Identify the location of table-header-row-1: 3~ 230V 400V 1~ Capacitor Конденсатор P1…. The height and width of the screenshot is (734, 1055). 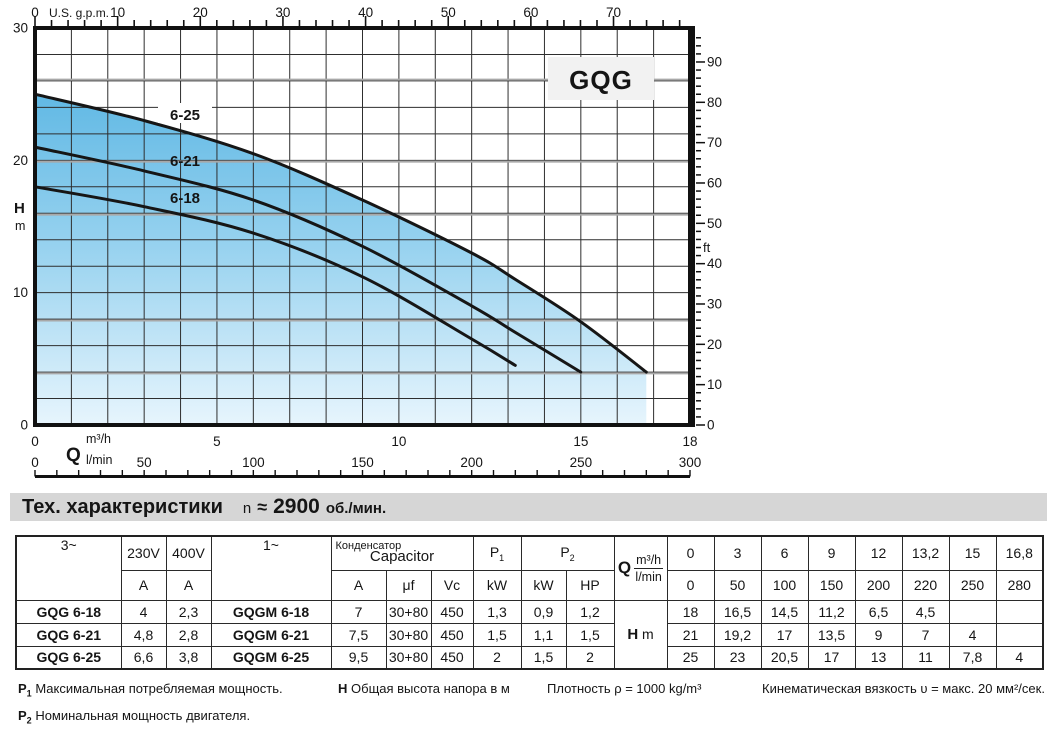
(529, 568).